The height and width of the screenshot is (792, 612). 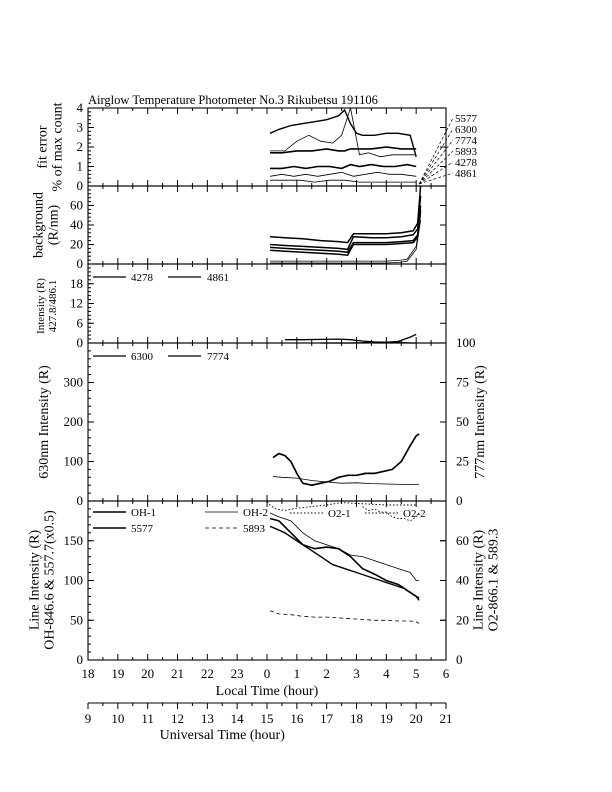 I want to click on panel-3-ylabel: 427.8/486.1, so click(x=53, y=306).